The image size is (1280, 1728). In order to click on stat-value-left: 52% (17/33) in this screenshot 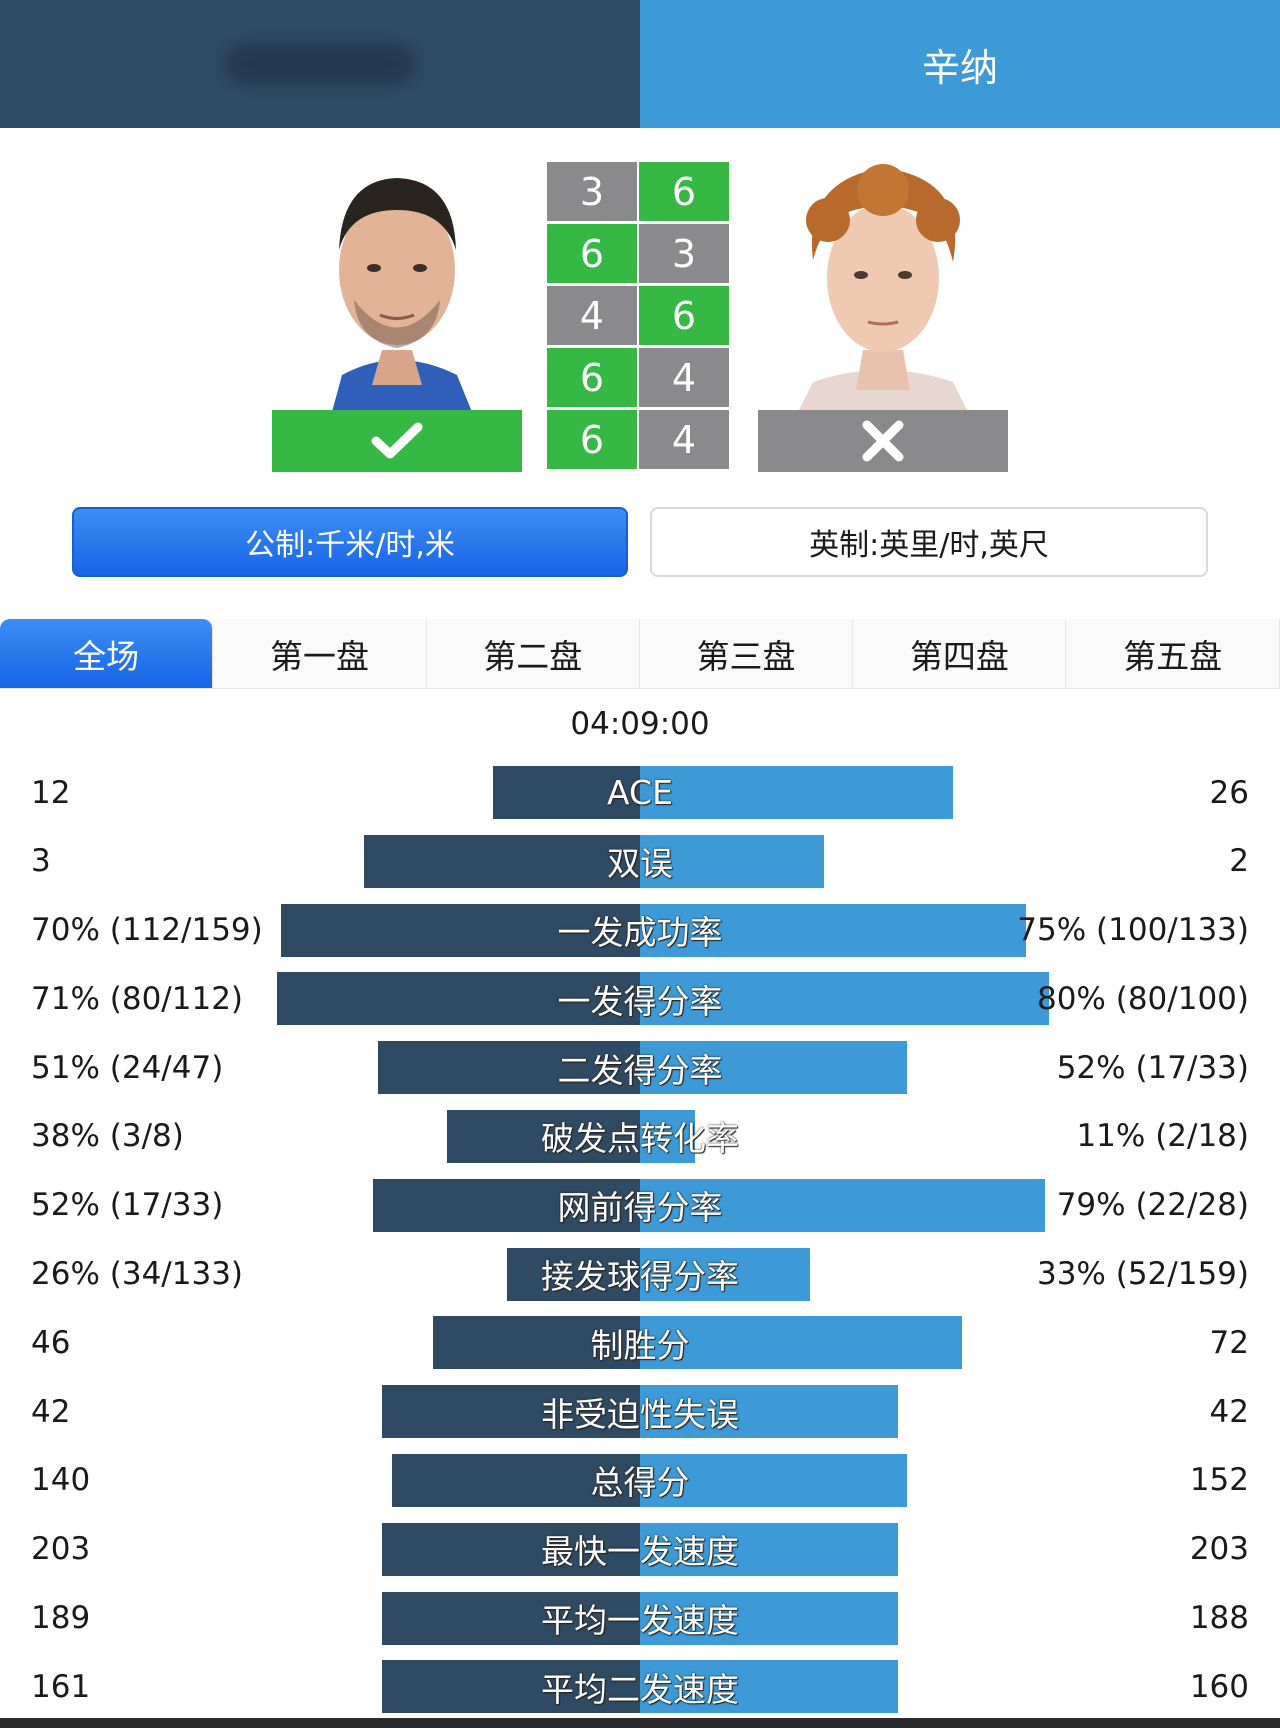, I will do `click(127, 1205)`.